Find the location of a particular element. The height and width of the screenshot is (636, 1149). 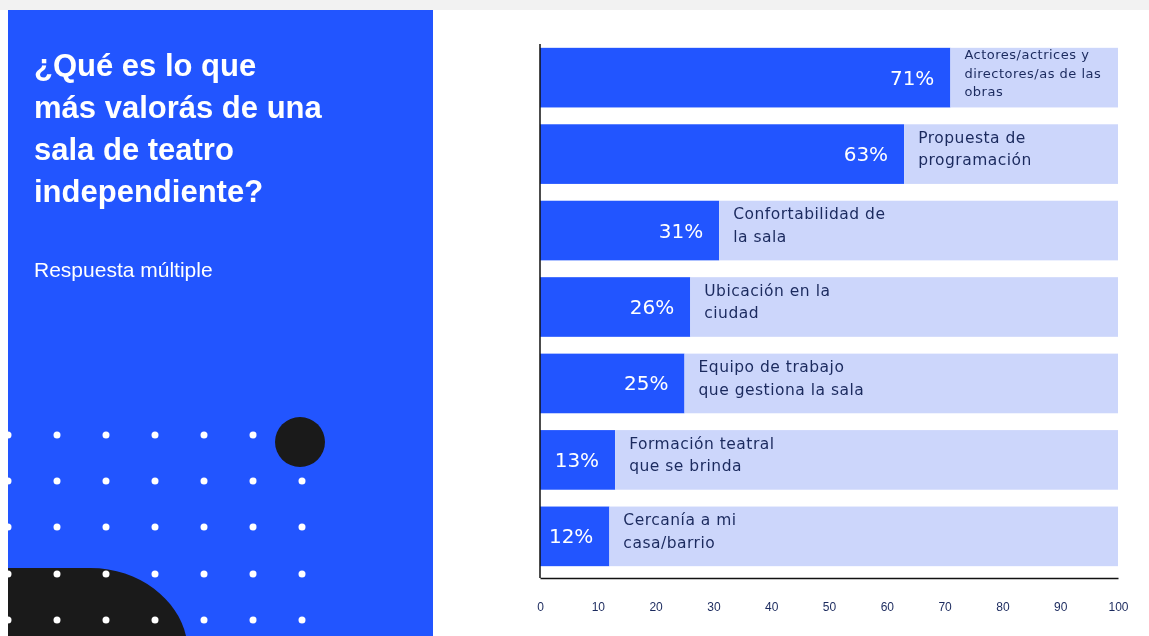

data-label: 13% is located at coordinates (577, 459).